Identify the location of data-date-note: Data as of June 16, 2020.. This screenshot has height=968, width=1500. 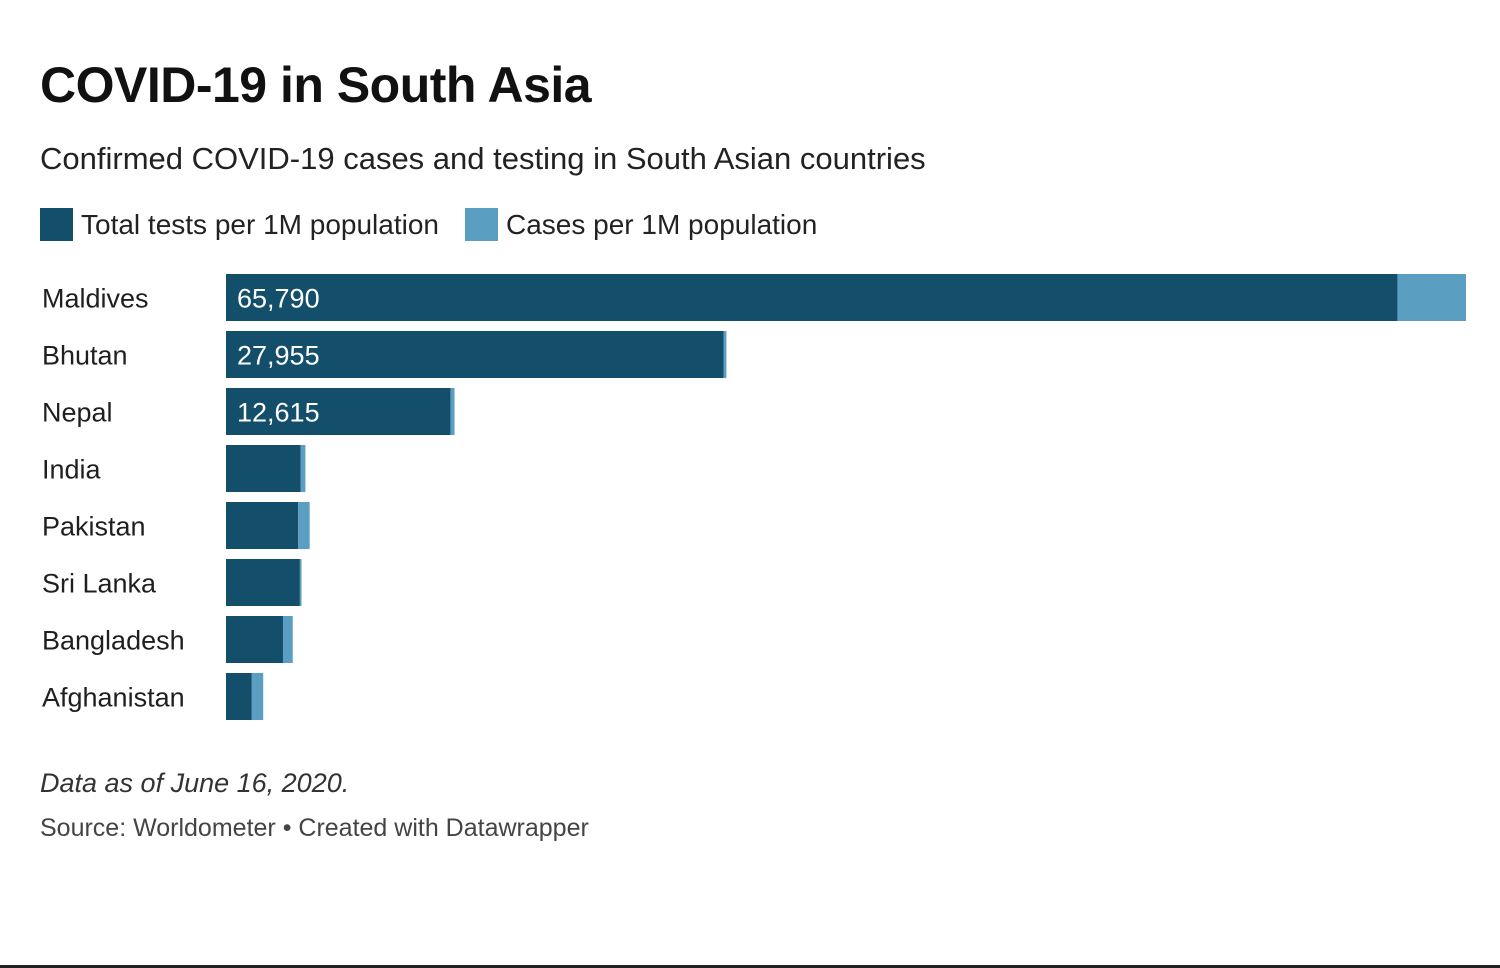
(195, 783).